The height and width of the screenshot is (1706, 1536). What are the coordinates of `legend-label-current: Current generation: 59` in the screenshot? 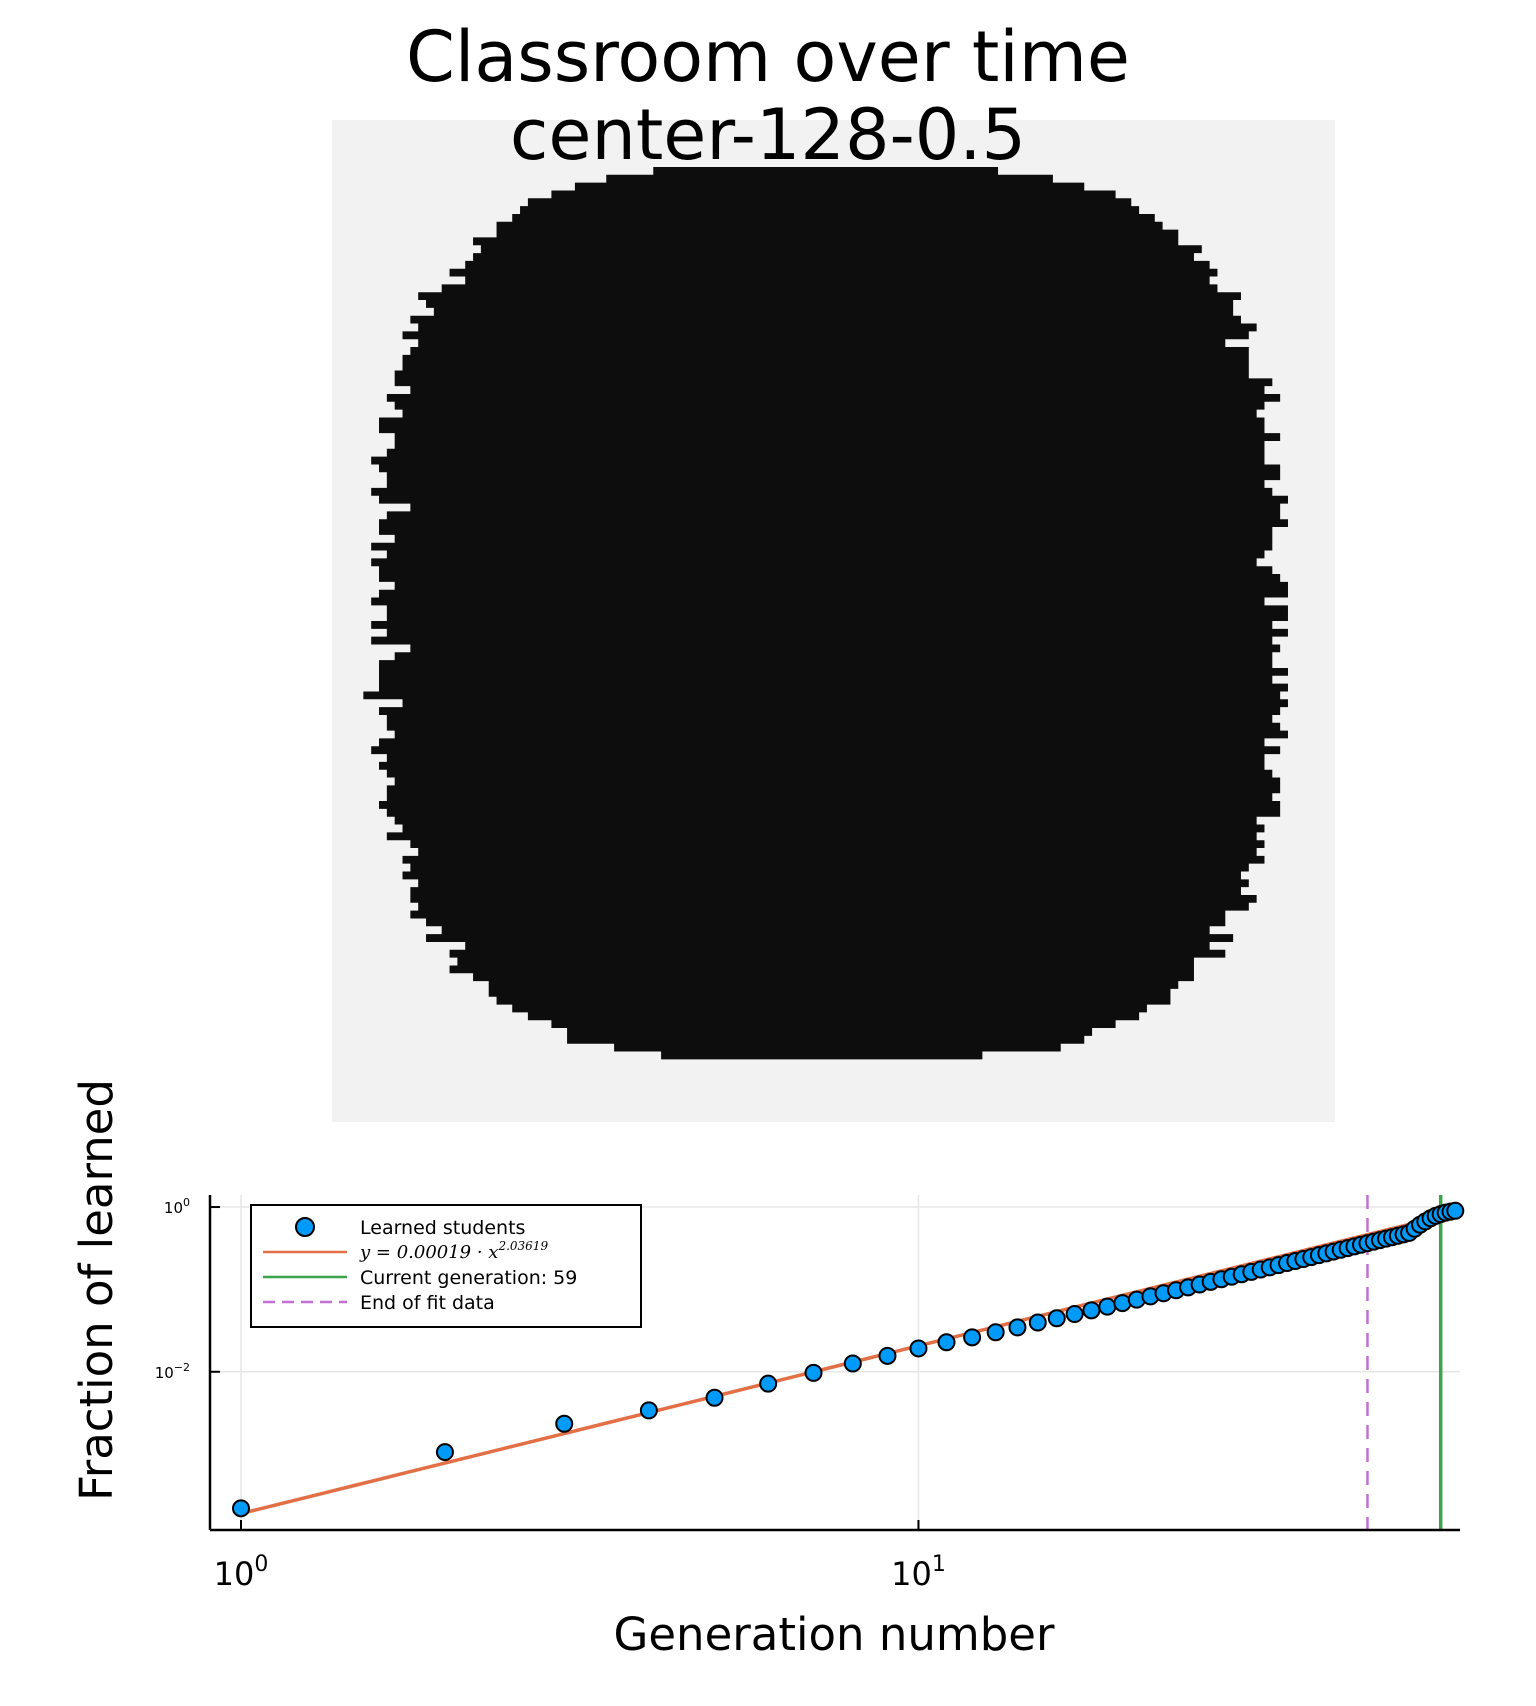 It's located at (468, 1278).